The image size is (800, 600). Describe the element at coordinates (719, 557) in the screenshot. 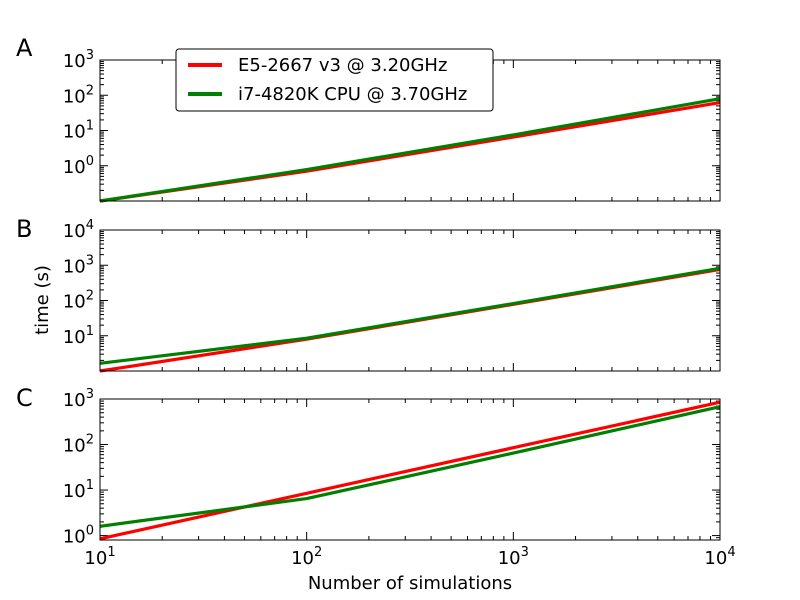

I see `x-tick-label: 10⁴` at that location.